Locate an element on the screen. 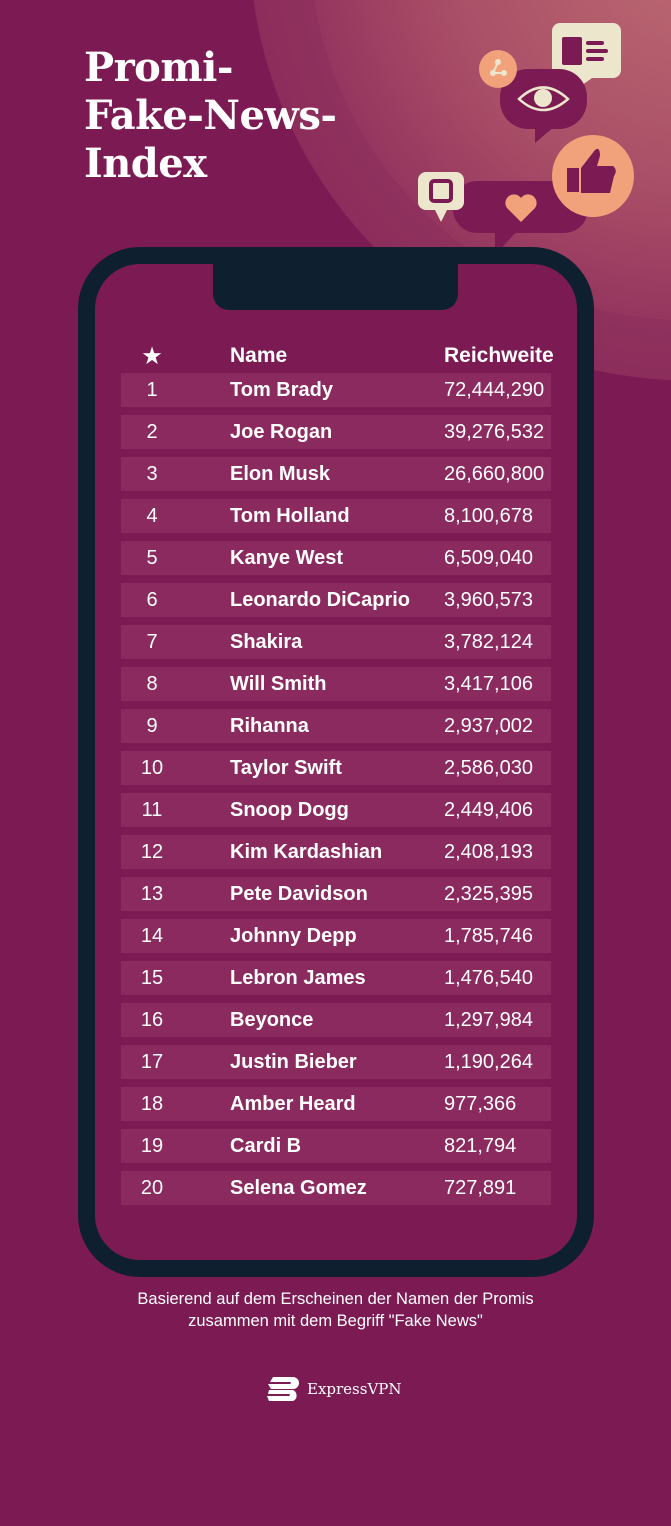 This screenshot has width=671, height=1526. reach-value: 1,476,540 is located at coordinates (488, 978).